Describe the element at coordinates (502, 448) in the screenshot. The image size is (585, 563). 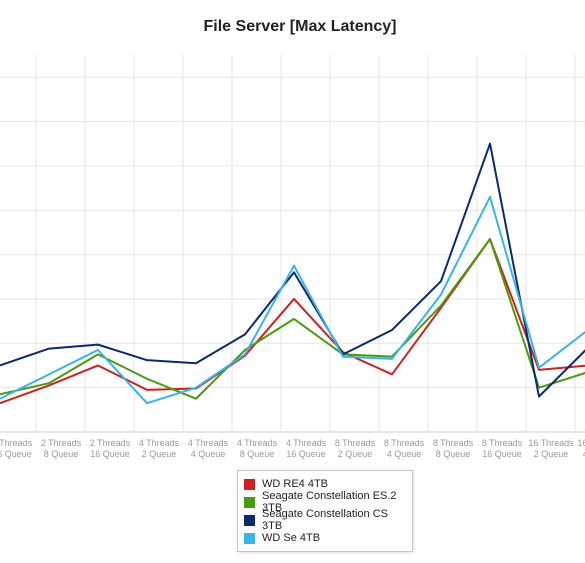
I see `x-tick-label: 8 Threads 16 Queue` at that location.